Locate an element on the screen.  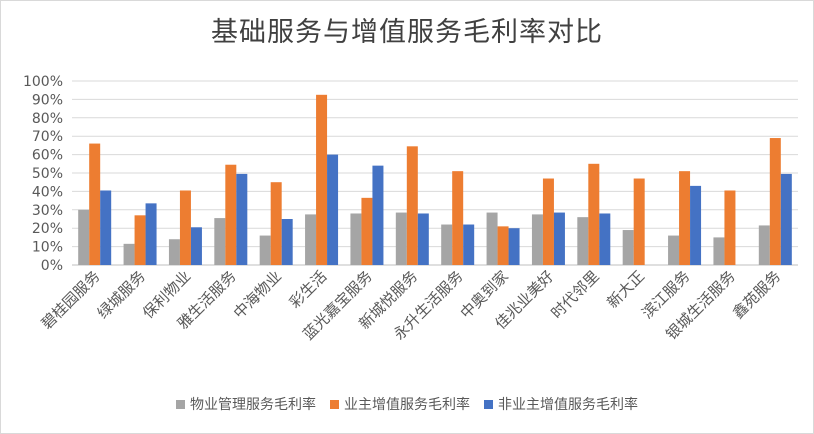
y-tick-label: 0% is located at coordinates (52, 266).